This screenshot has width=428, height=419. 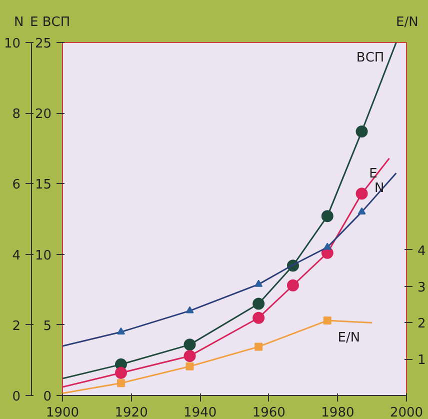 I want to click on x-tick-label: 1920, so click(x=131, y=412).